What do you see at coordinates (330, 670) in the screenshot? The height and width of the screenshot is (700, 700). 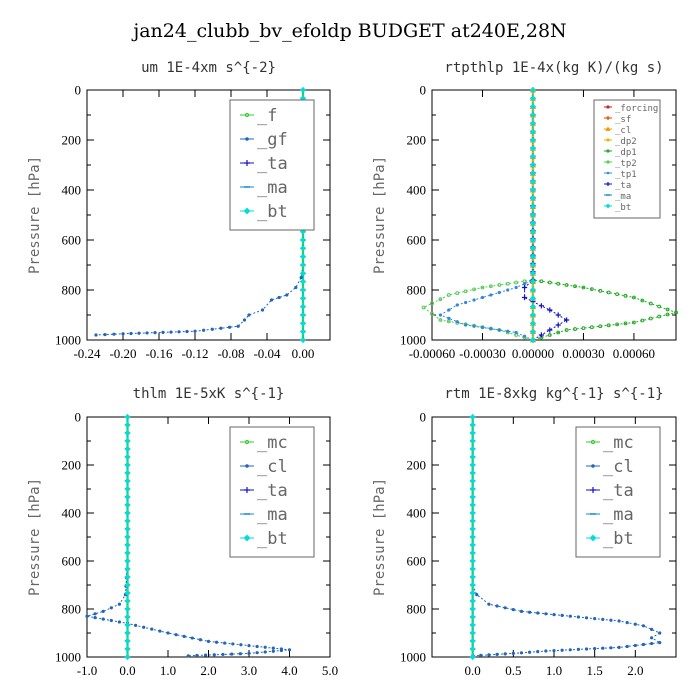 I see `x-tick-label: 5.0` at bounding box center [330, 670].